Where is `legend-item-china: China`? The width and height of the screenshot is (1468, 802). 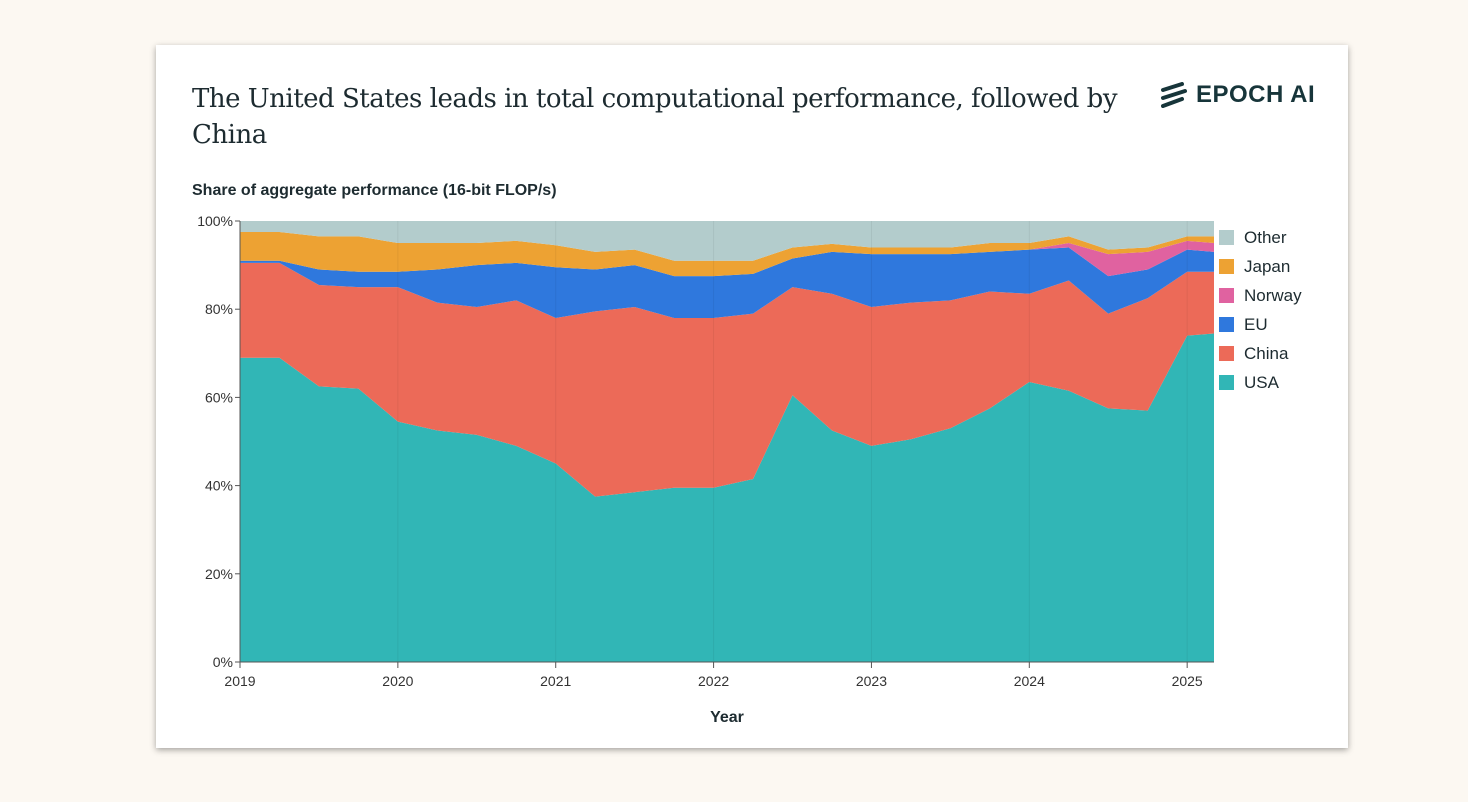 legend-item-china: China is located at coordinates (1260, 353).